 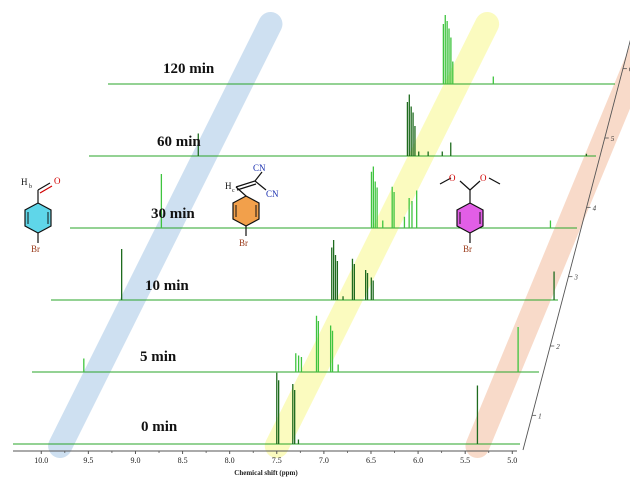 I want to click on stack-axis: 1 2 3 4 5 6, so click(x=576, y=245).